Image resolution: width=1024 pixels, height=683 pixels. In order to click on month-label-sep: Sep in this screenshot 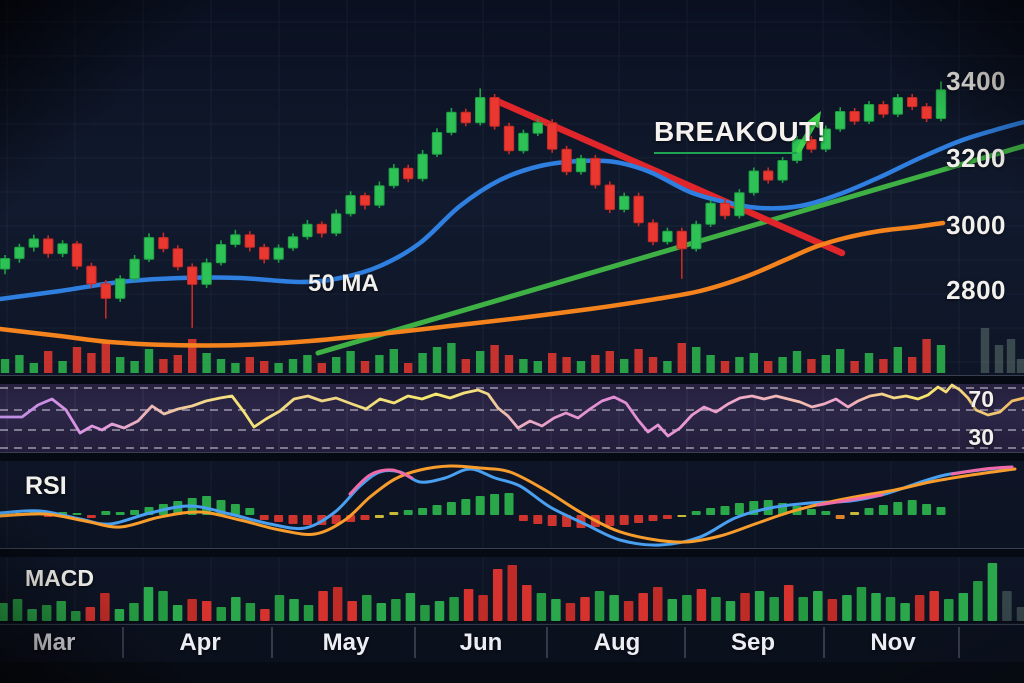, I will do `click(753, 642)`.